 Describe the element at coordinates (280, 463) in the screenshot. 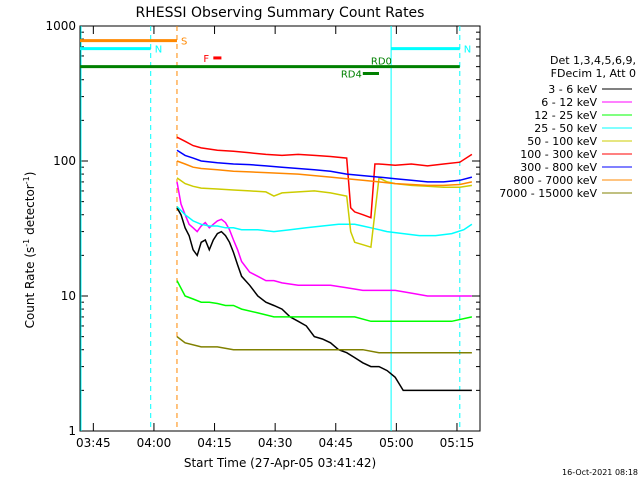

I see `x-axis-label: Start Time (27-Apr-05 03:41:42)` at that location.